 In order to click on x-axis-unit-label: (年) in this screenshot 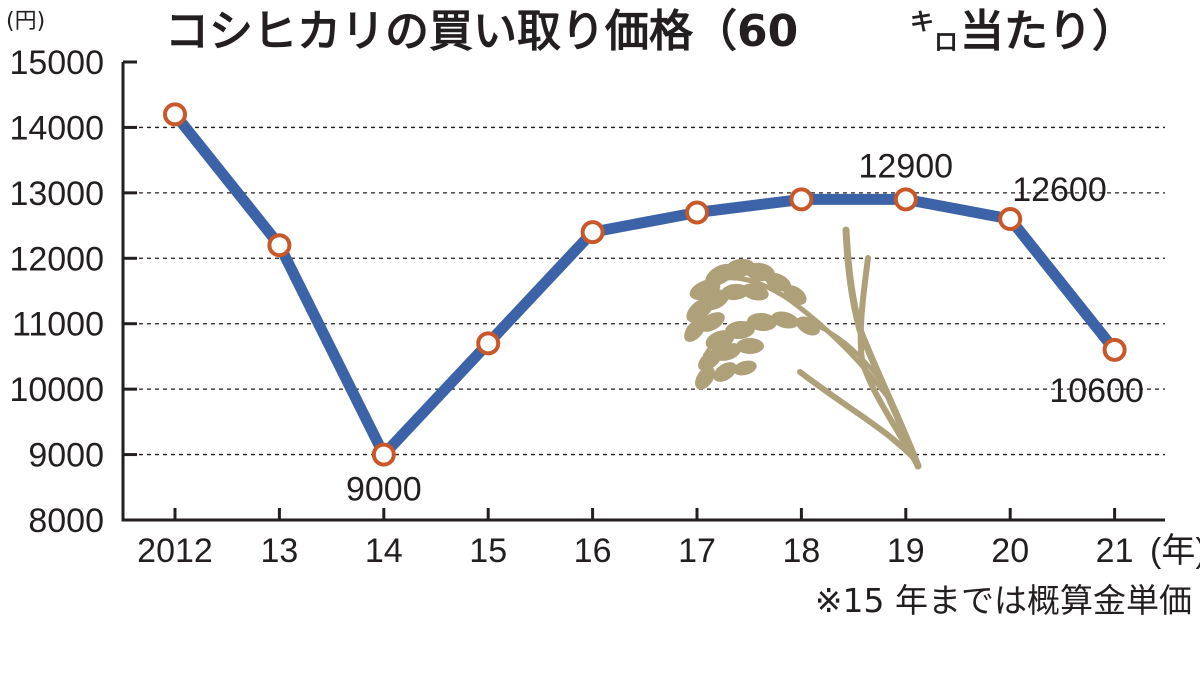, I will do `click(1175, 551)`.